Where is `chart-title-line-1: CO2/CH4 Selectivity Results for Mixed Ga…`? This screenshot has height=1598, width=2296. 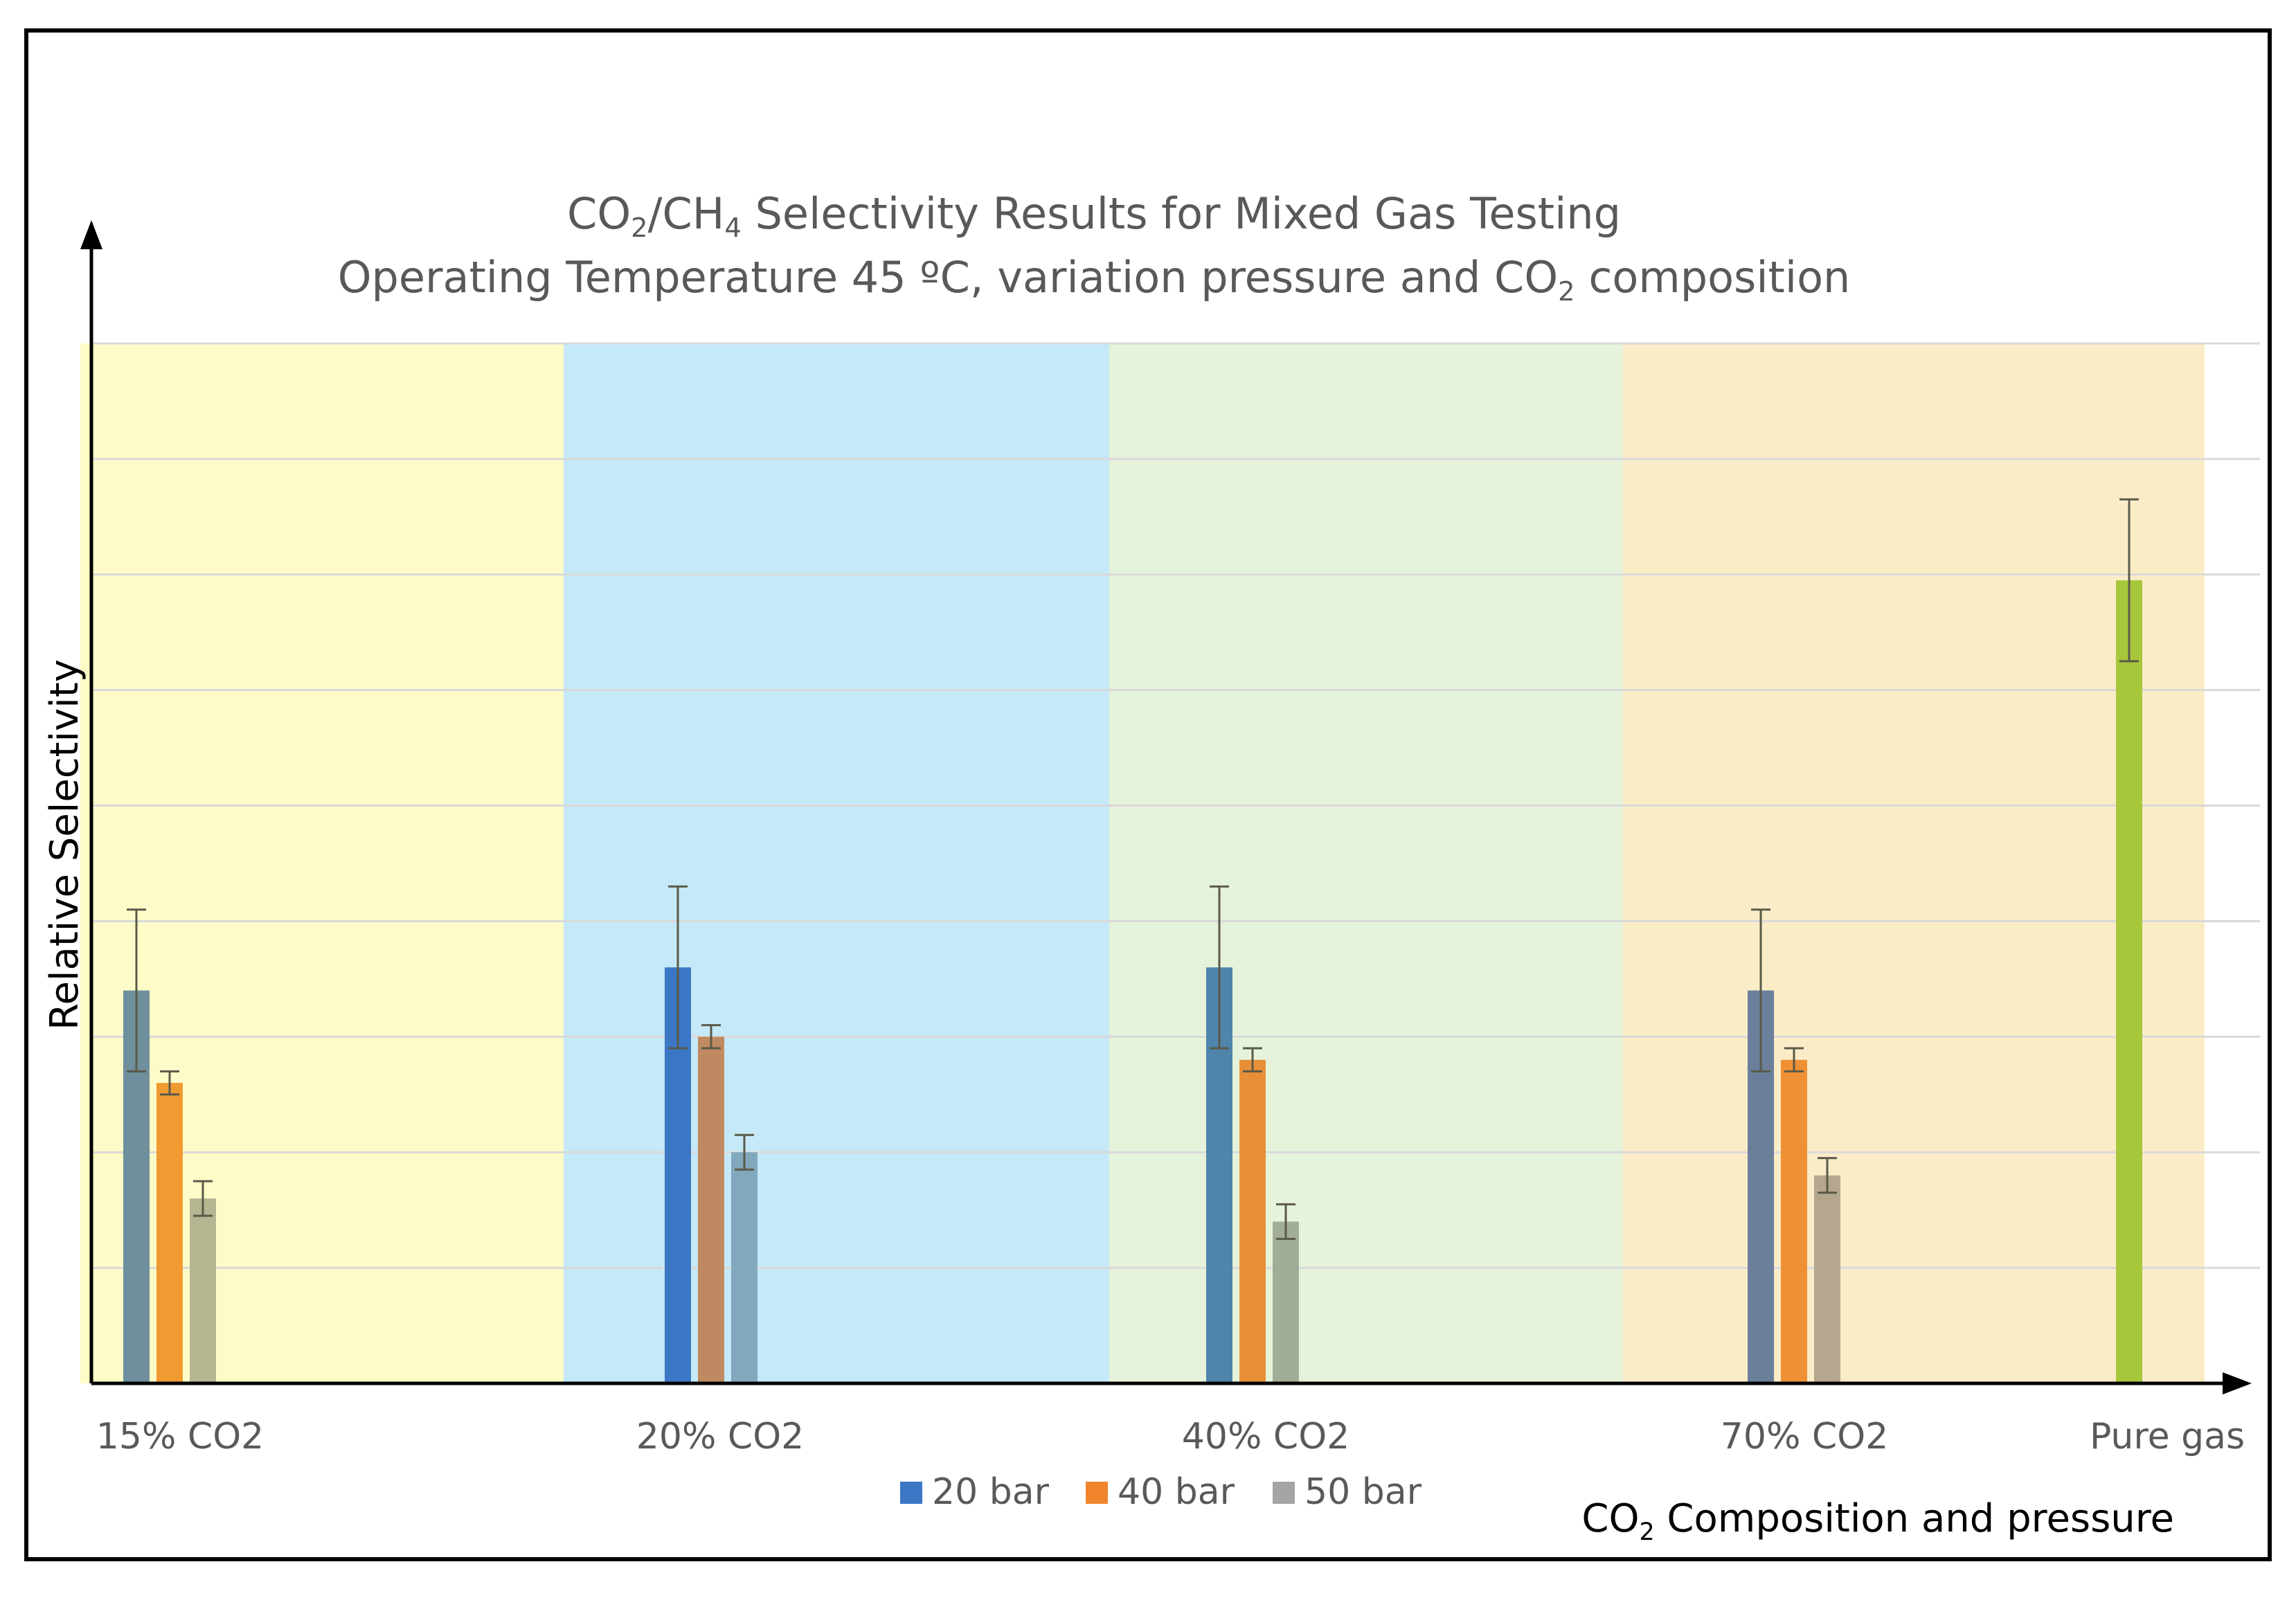 chart-title-line-1: CO2/CH4 Selectivity Results for Mixed Ga… is located at coordinates (1094, 216).